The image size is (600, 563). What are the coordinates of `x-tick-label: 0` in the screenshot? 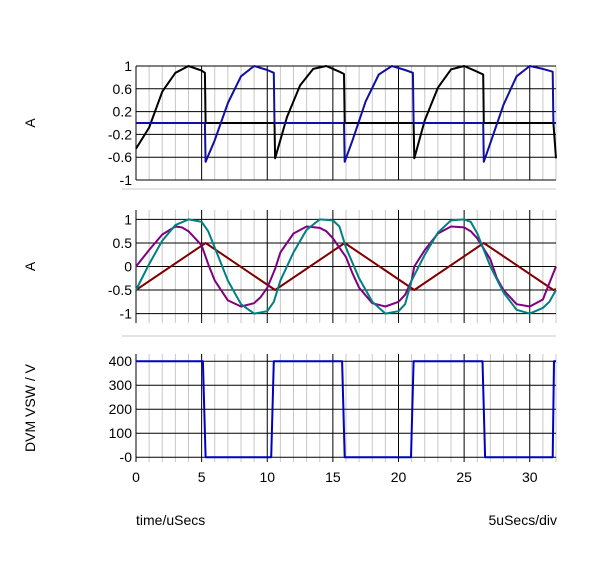 It's located at (136, 477).